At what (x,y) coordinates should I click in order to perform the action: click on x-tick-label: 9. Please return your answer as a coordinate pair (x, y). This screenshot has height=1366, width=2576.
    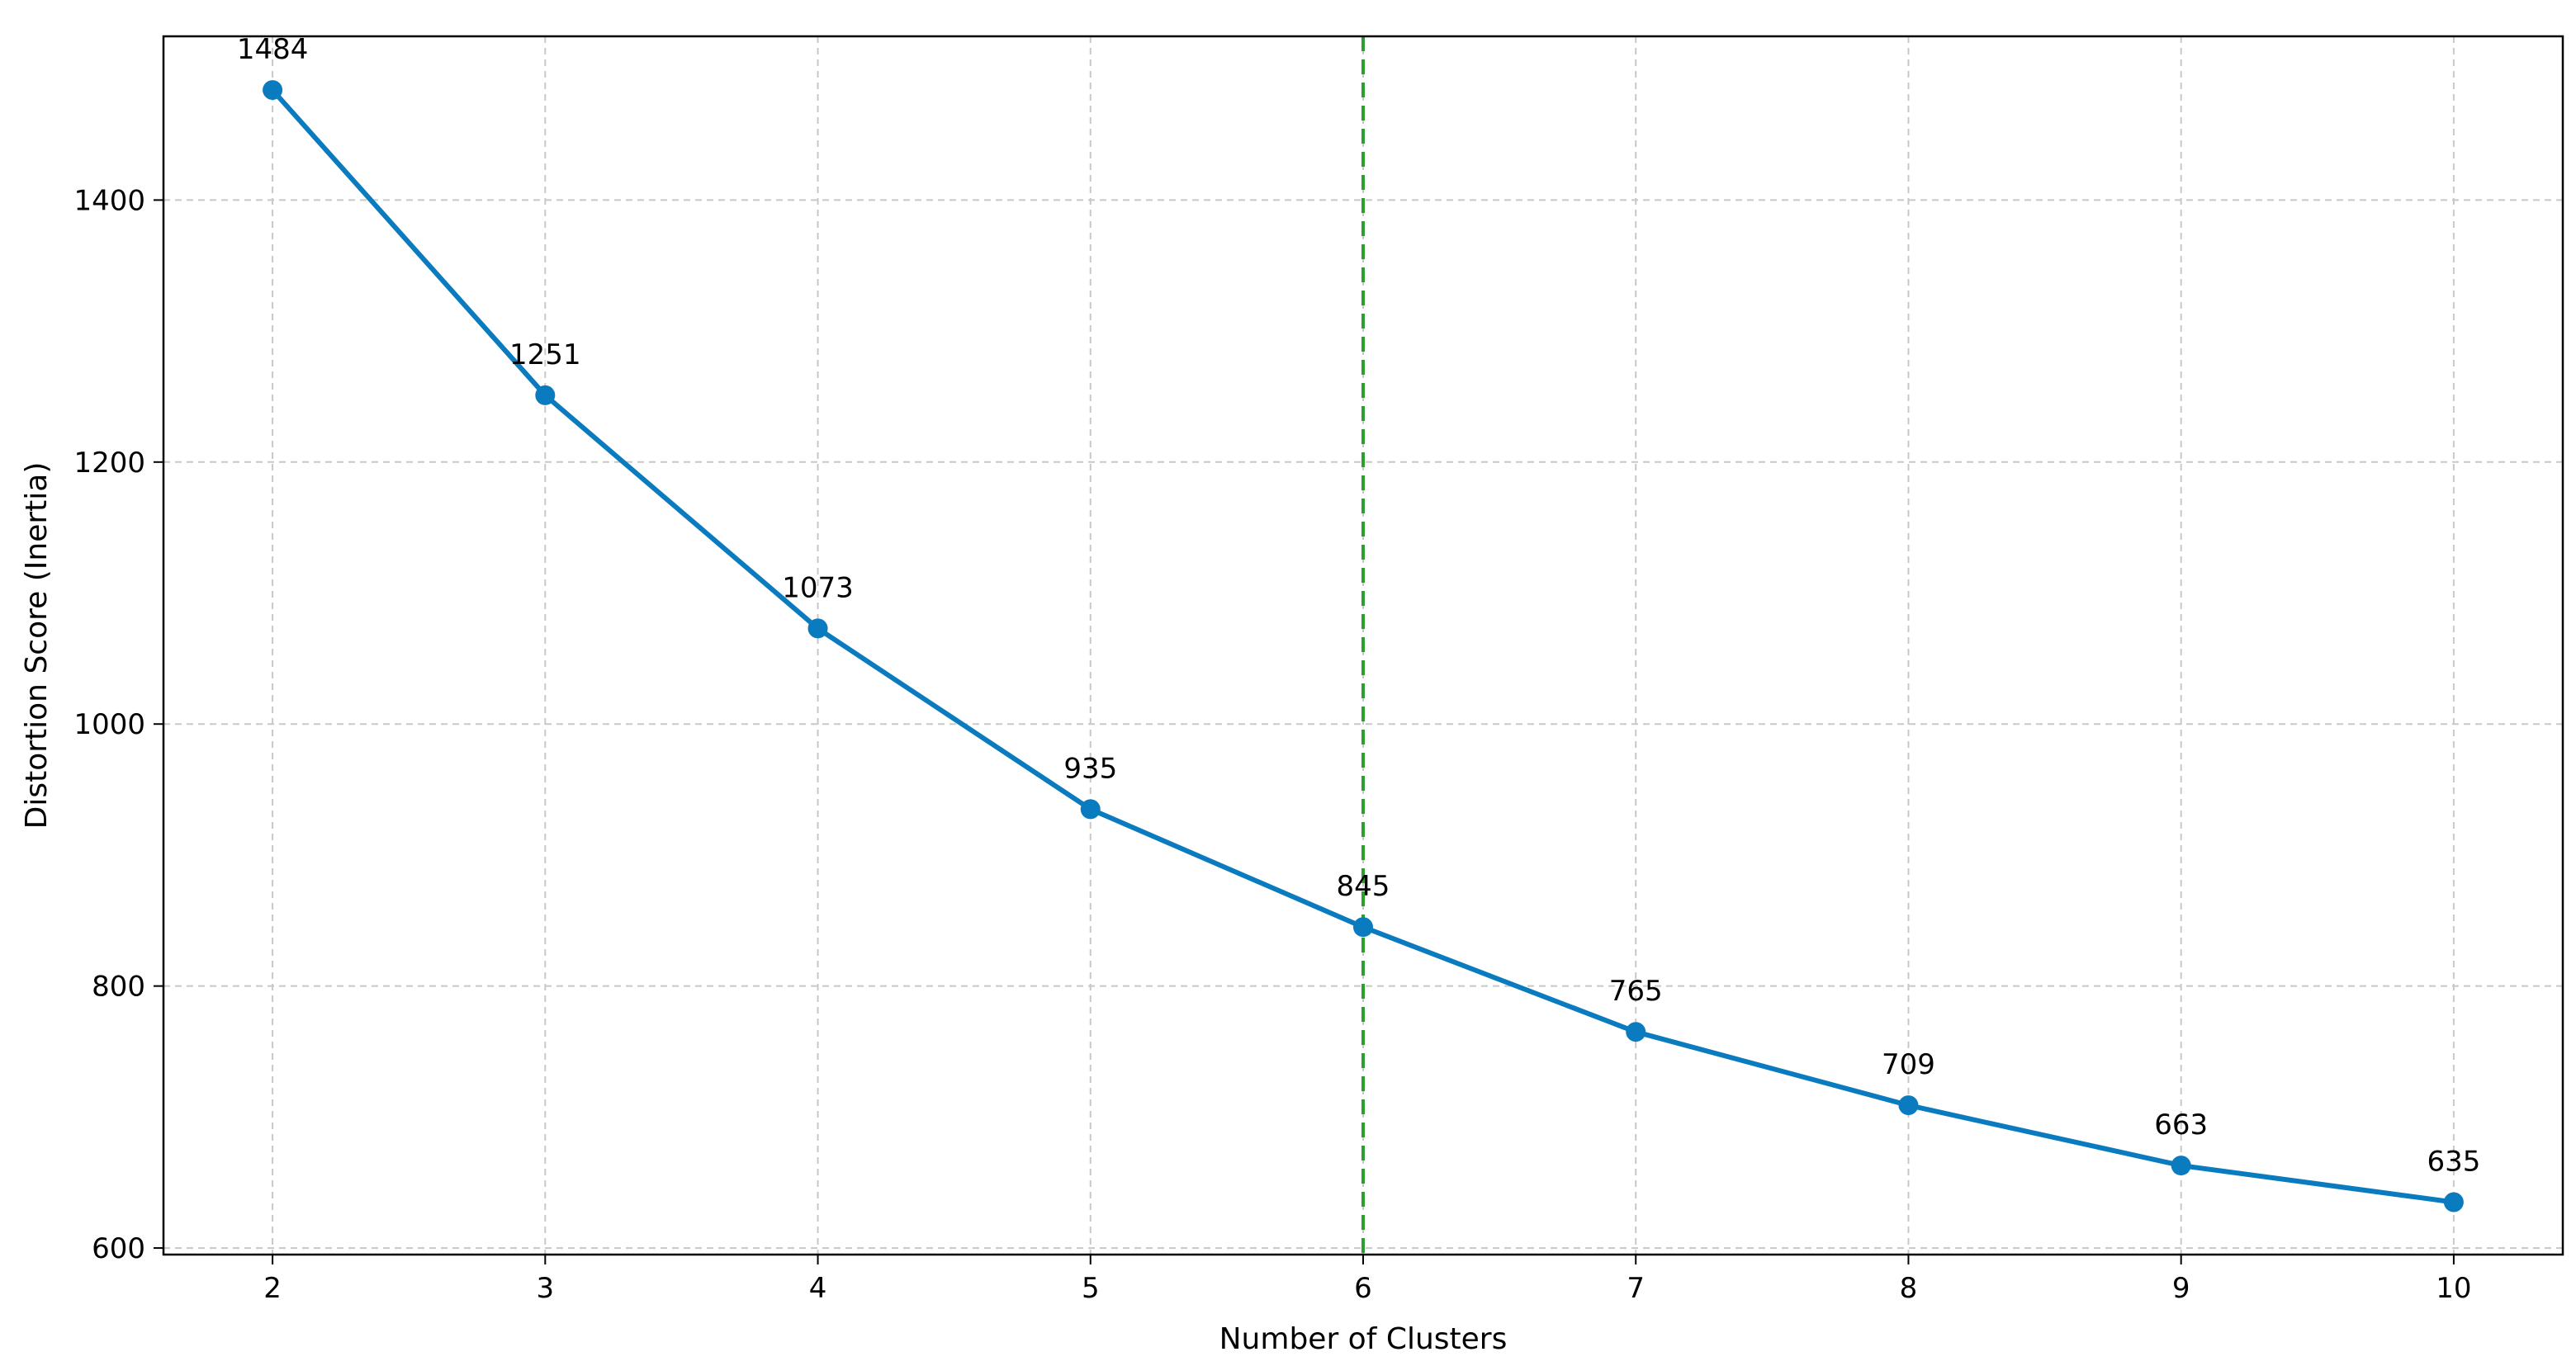
    Looking at the image, I should click on (2181, 1288).